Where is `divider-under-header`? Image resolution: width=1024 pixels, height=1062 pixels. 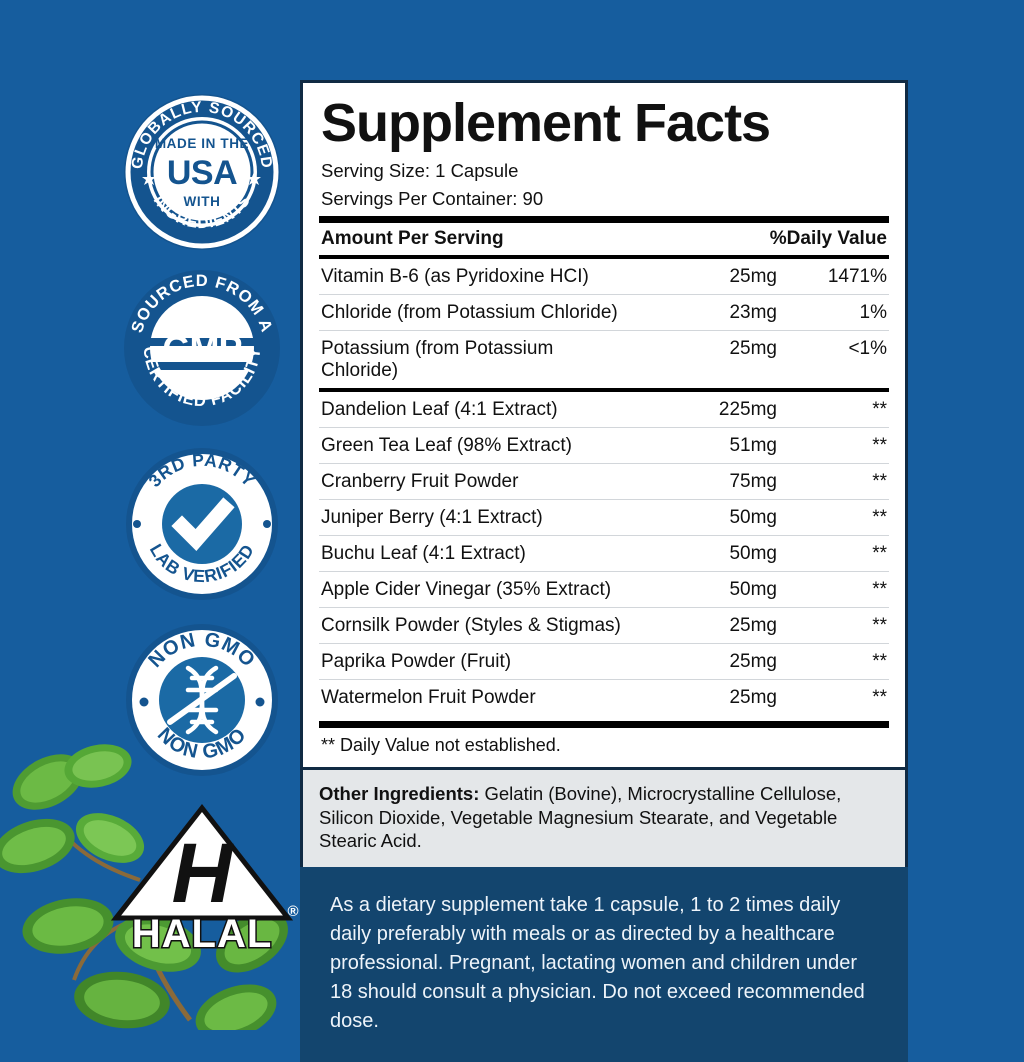
divider-under-header is located at coordinates (604, 257).